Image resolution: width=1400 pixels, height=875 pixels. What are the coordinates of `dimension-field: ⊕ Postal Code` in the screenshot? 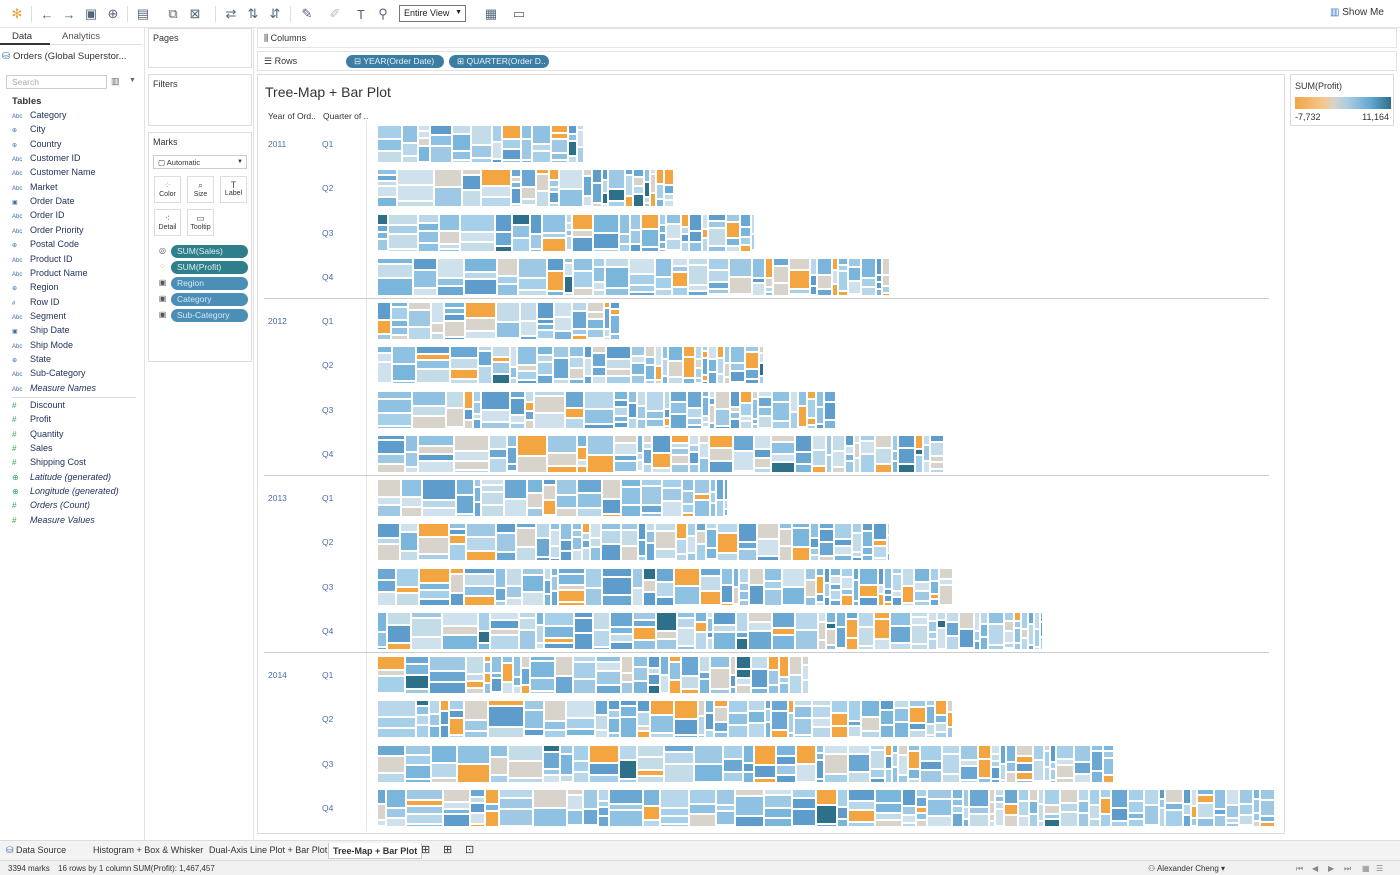 It's located at (46, 244).